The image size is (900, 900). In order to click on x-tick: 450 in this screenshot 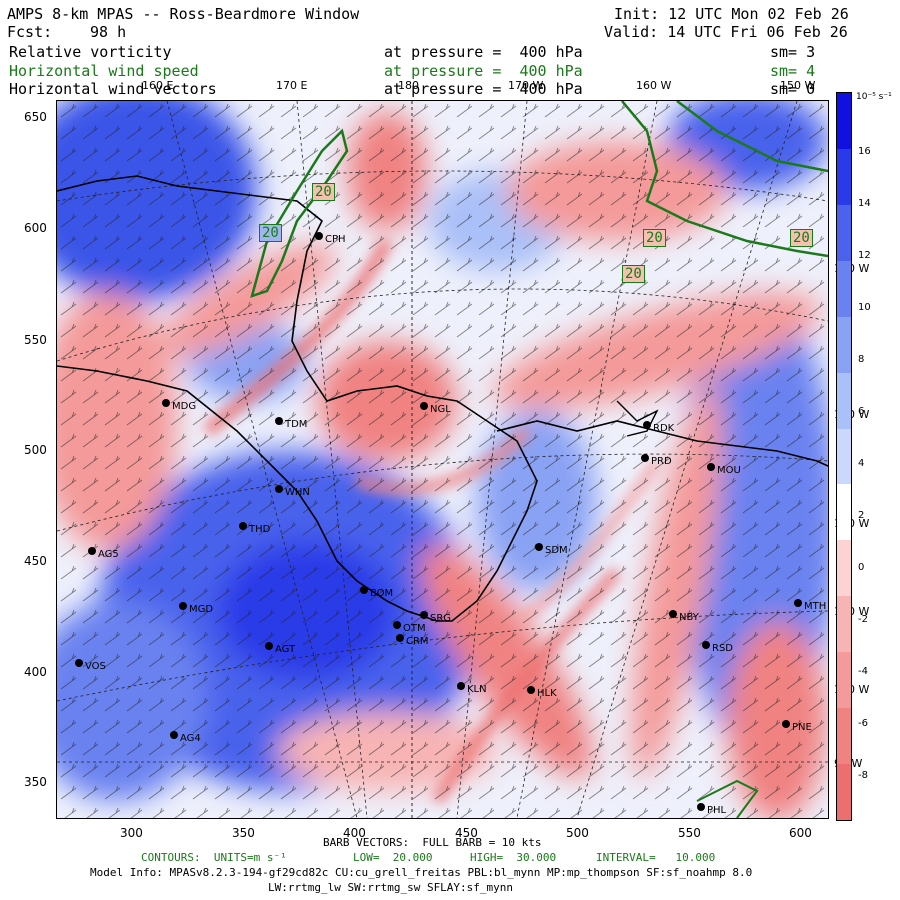, I will do `click(466, 833)`.